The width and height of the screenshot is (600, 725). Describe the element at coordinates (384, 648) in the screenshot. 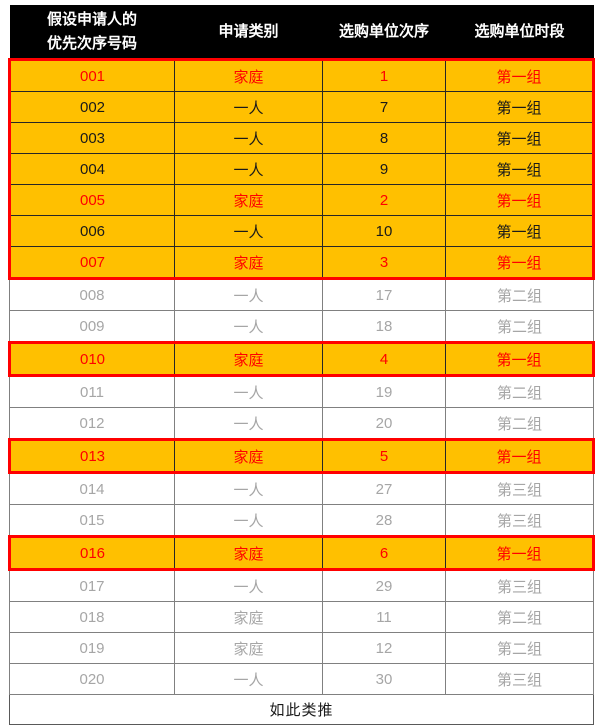

I see `cell-selection-order: 12` at that location.